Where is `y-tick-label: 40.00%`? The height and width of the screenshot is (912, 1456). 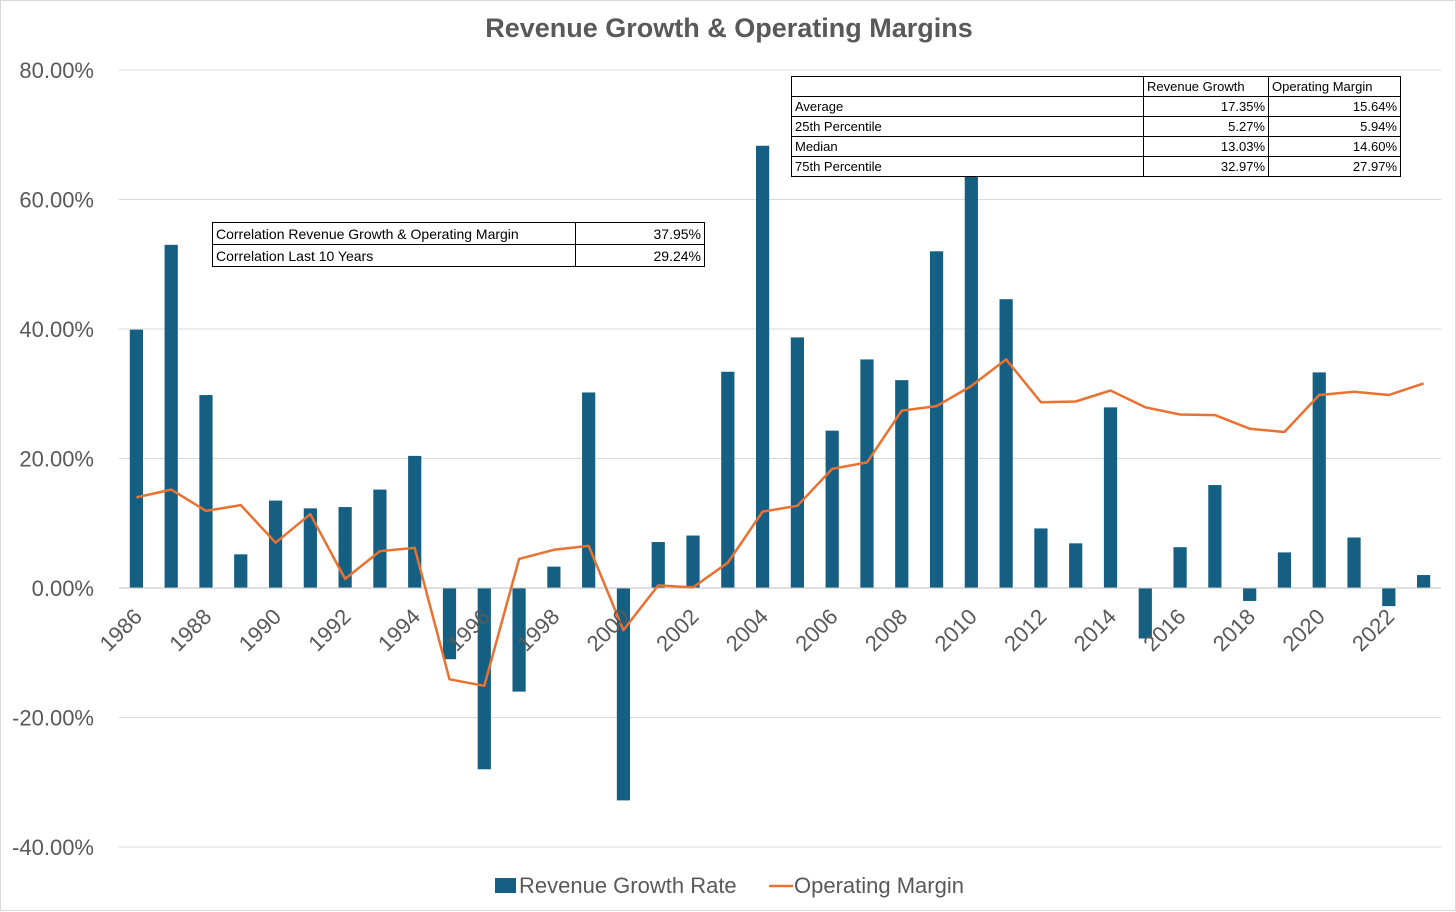
y-tick-label: 40.00% is located at coordinates (56, 329).